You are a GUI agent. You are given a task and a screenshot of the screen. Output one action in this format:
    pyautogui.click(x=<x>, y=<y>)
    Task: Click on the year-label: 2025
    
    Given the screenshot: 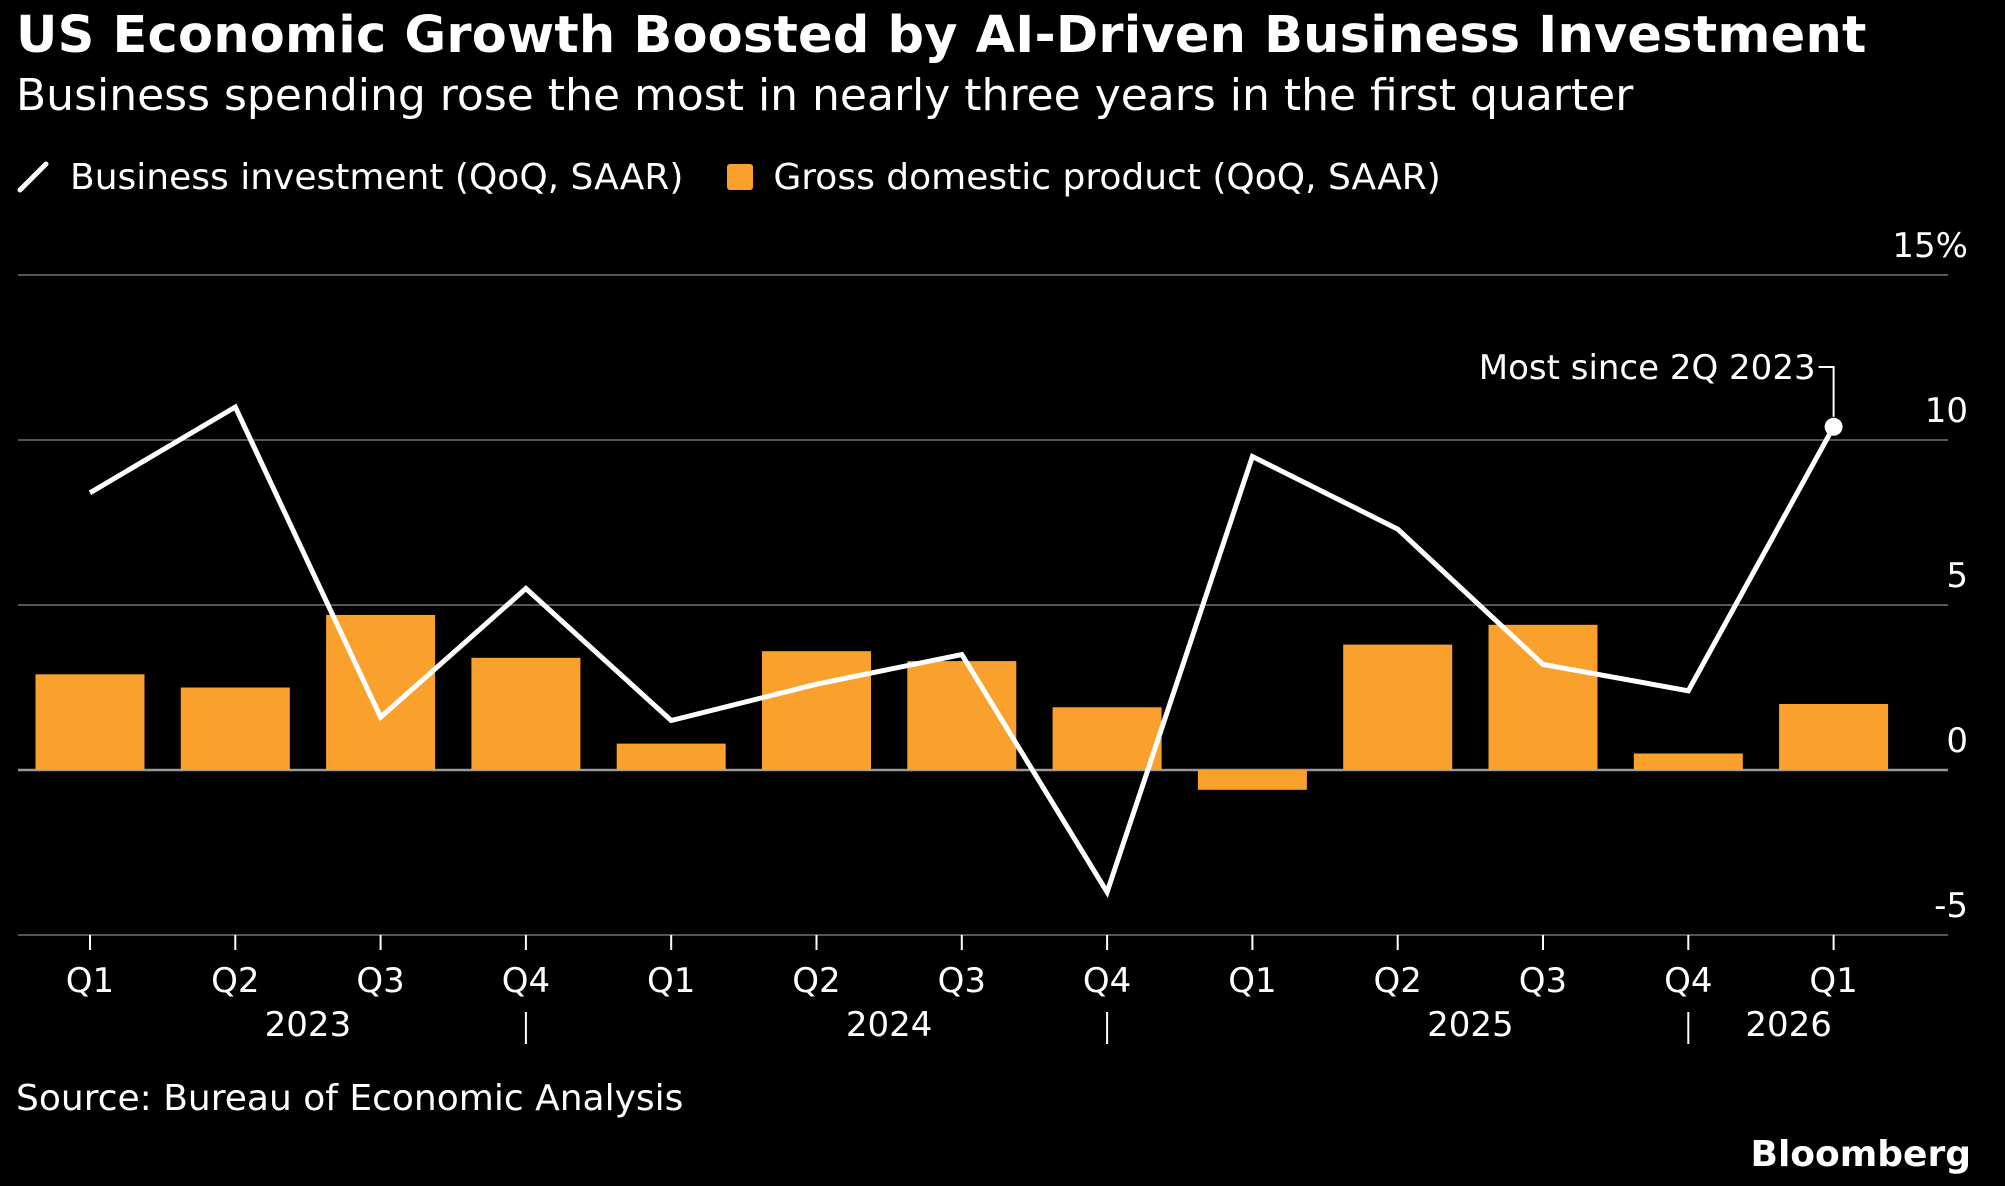 What is the action you would take?
    pyautogui.click(x=1470, y=1025)
    